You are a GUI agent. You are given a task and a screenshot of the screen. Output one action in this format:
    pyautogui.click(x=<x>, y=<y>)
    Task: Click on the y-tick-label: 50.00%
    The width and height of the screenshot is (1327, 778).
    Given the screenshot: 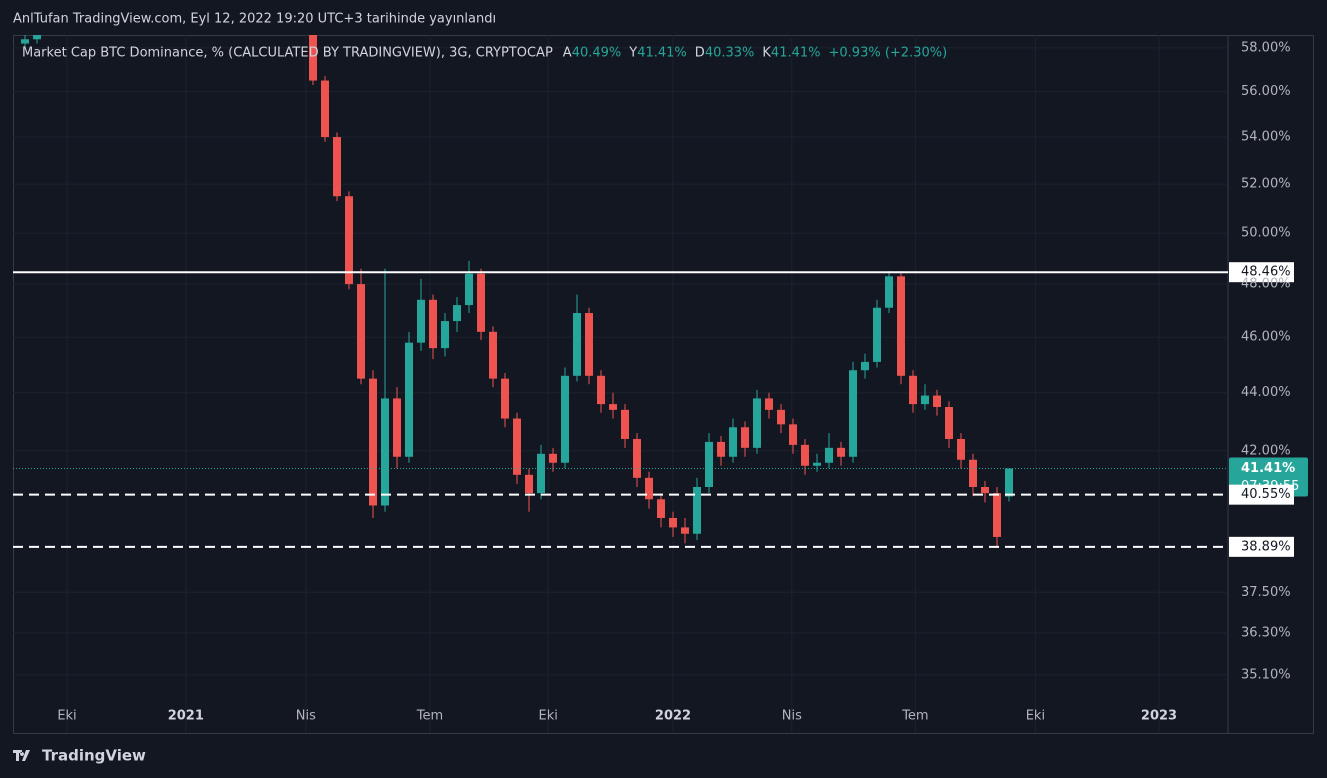 What is the action you would take?
    pyautogui.click(x=1266, y=233)
    